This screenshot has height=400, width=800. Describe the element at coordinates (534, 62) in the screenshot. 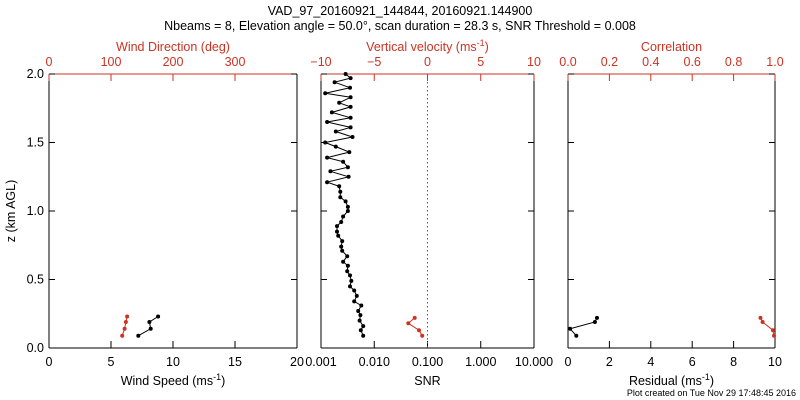

I see `panel1-top-tick-label: 10` at that location.